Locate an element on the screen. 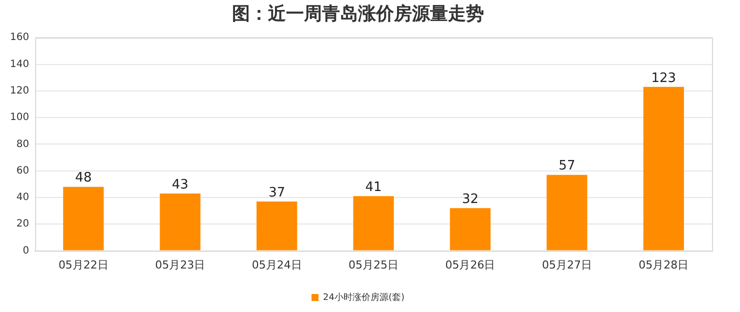 This screenshot has height=312, width=740. y-tick-label: 80 is located at coordinates (23, 144).